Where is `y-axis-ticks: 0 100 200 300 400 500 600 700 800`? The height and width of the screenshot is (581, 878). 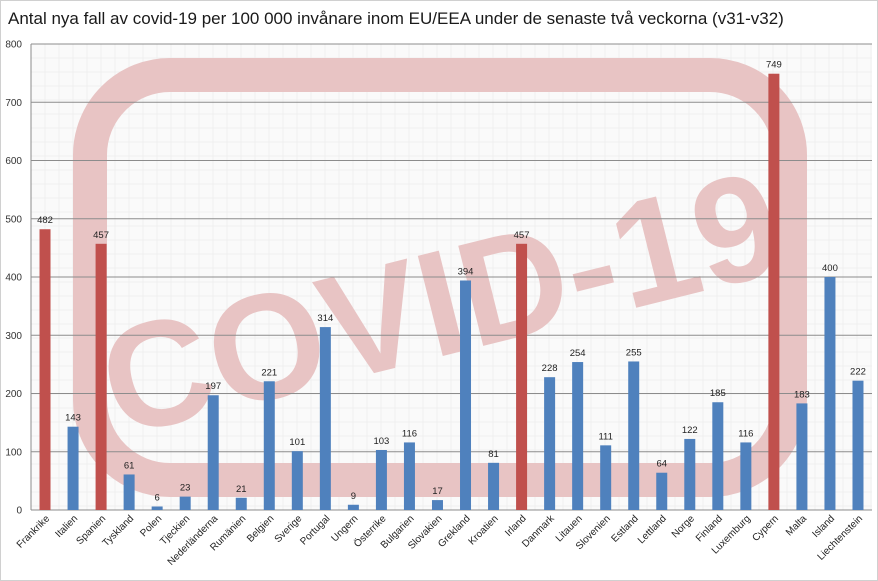 y-axis-ticks: 0 100 200 300 400 500 600 700 800 is located at coordinates (13, 278).